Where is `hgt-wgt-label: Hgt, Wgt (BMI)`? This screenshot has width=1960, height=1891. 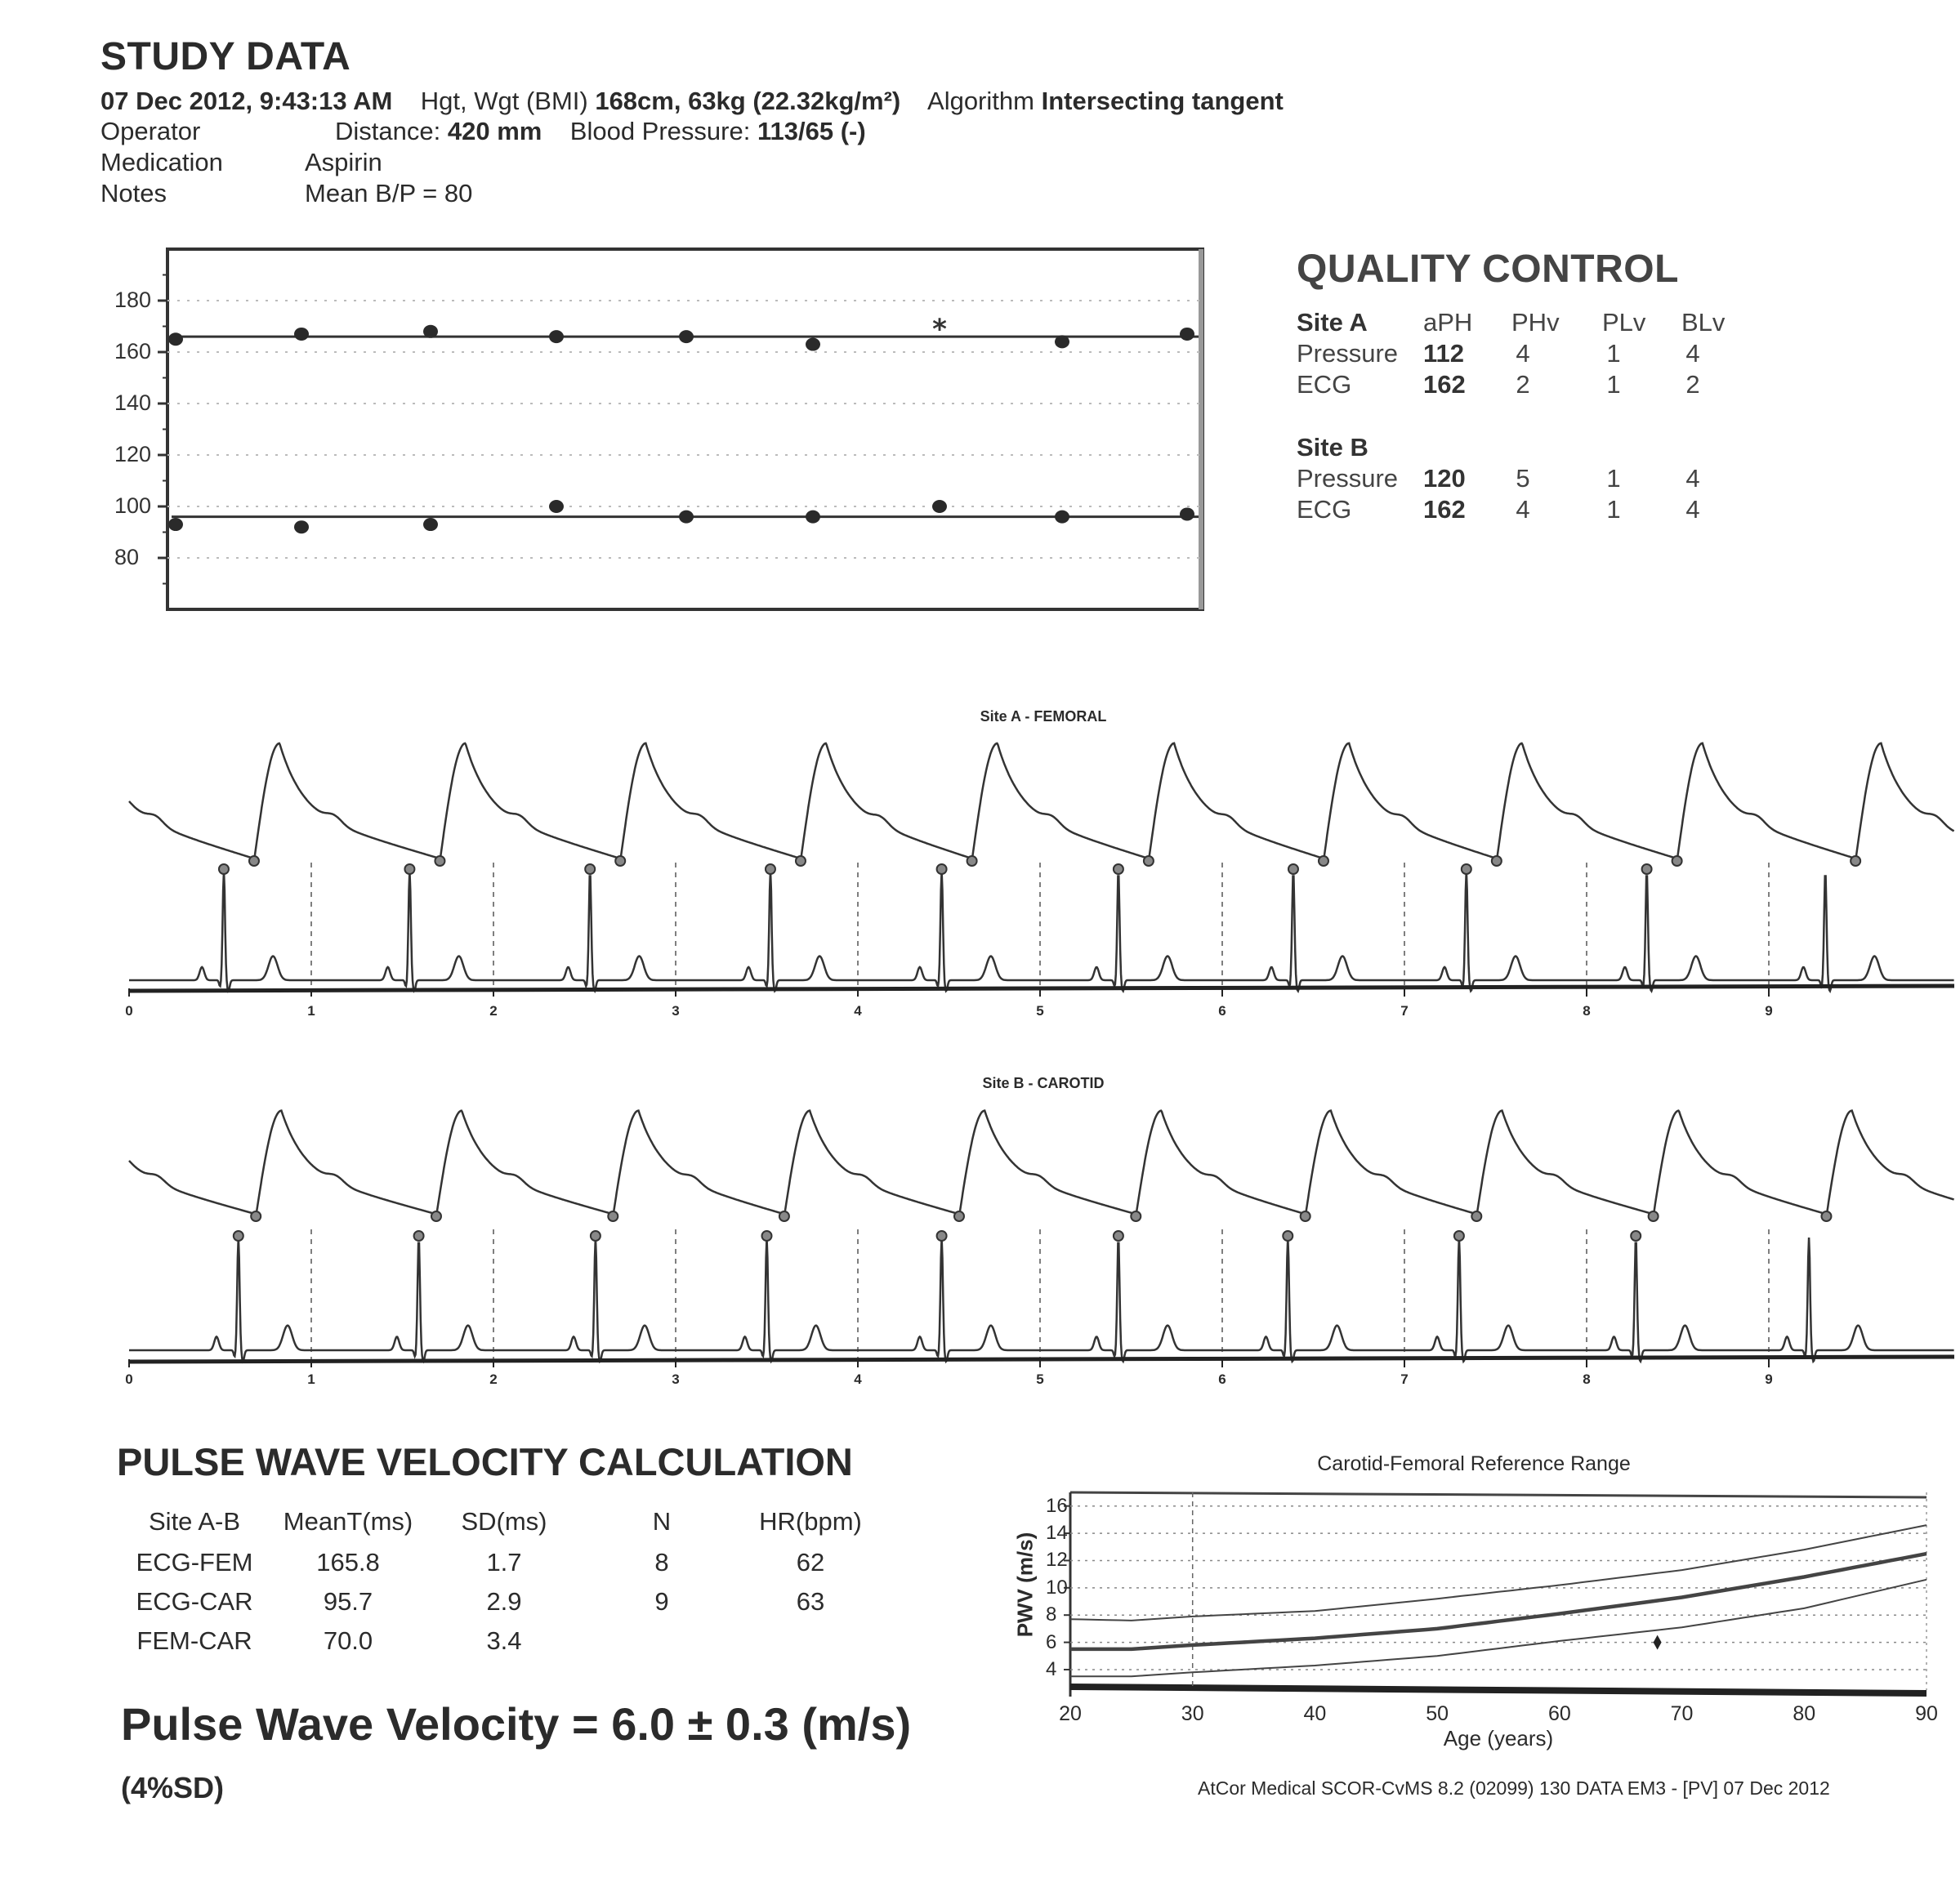 hgt-wgt-label: Hgt, Wgt (BMI) is located at coordinates (504, 101).